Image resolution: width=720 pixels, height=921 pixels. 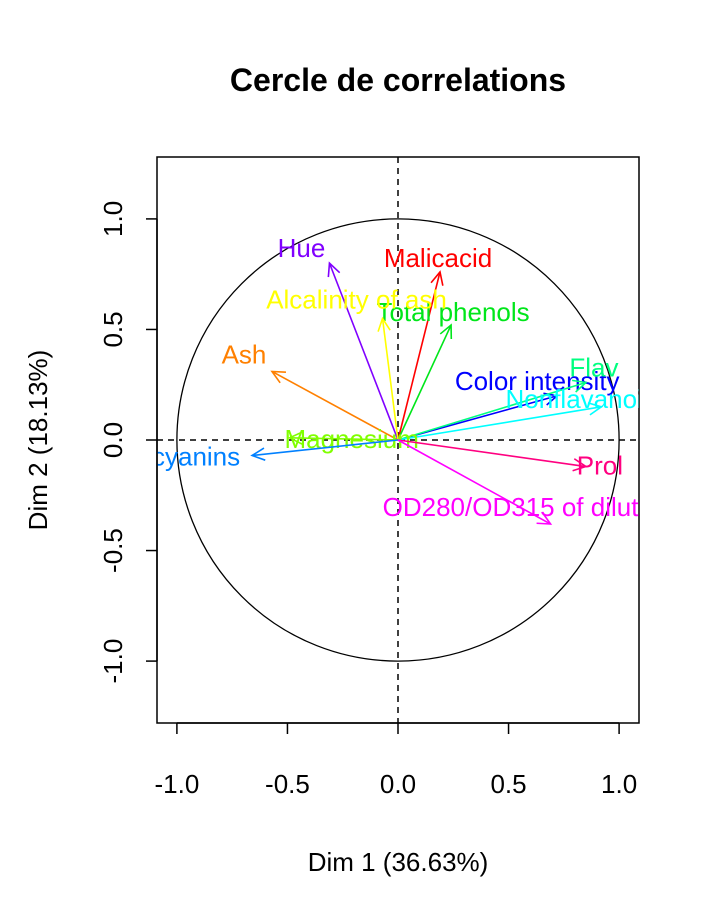 I want to click on x-tick-label: 0.5, so click(x=508, y=784).